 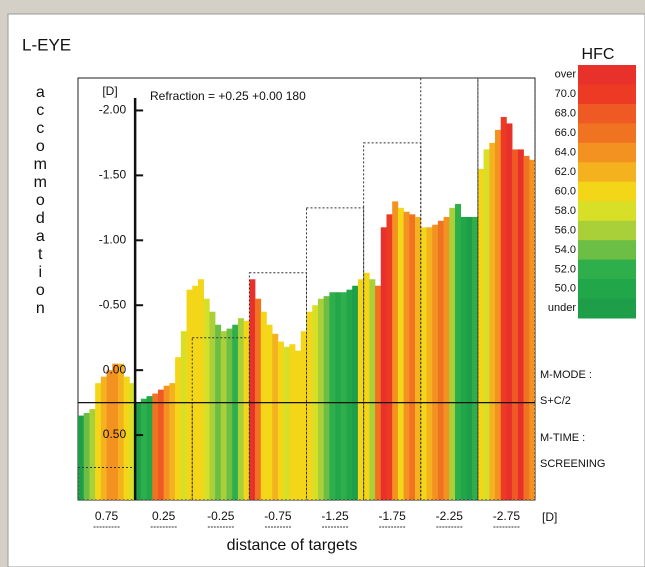 I want to click on x-tick-label: -0.25, so click(x=221, y=516).